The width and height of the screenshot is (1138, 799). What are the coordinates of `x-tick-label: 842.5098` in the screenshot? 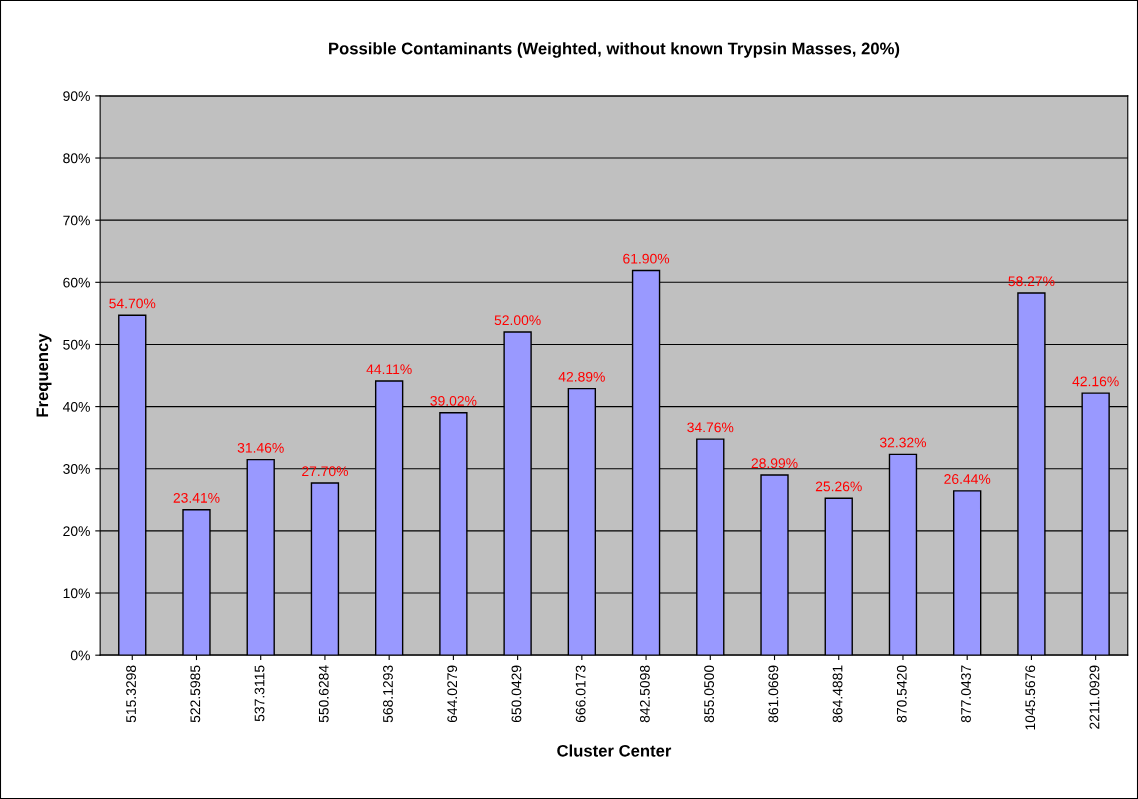 It's located at (644, 694).